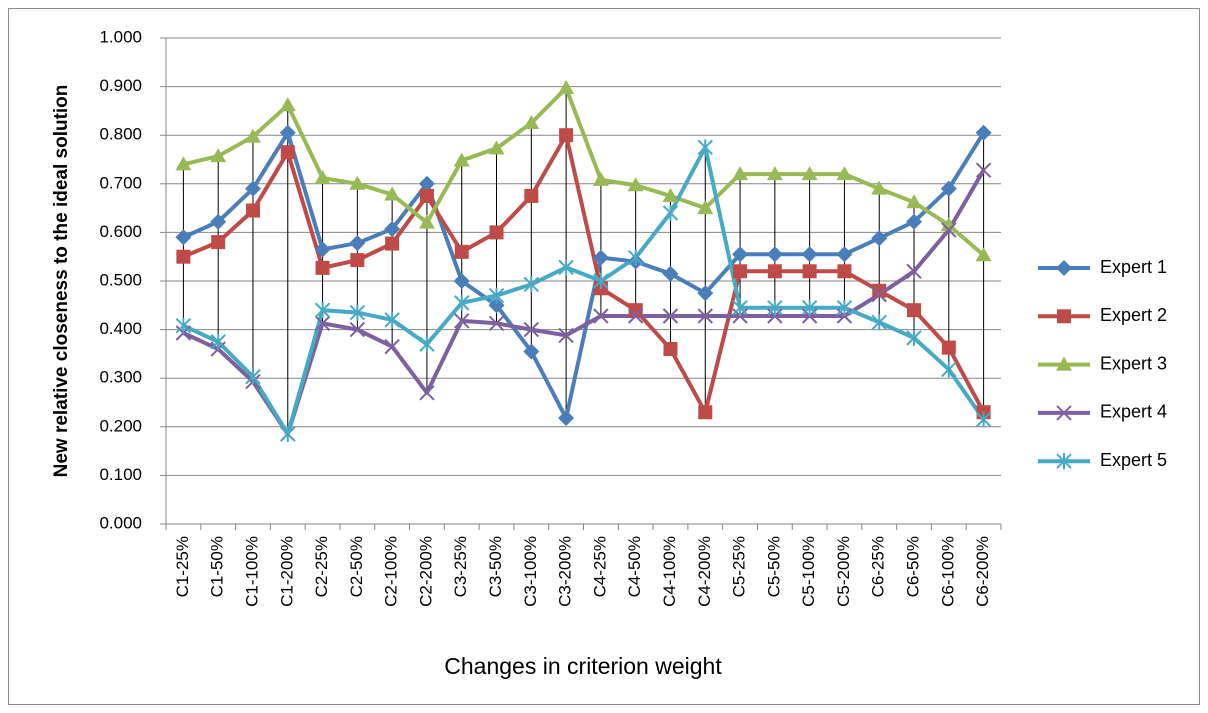 This screenshot has width=1208, height=713. What do you see at coordinates (425, 571) in the screenshot?
I see `x-tick-label: C2-200%` at bounding box center [425, 571].